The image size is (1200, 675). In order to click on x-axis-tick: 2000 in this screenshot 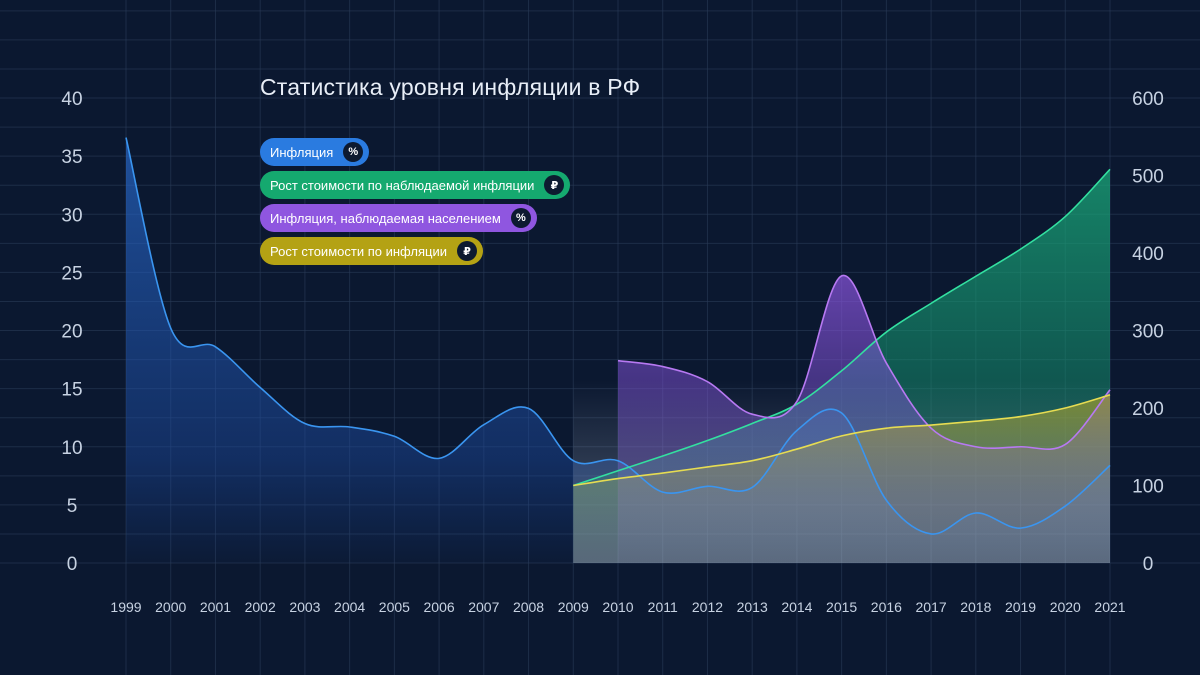, I will do `click(170, 607)`.